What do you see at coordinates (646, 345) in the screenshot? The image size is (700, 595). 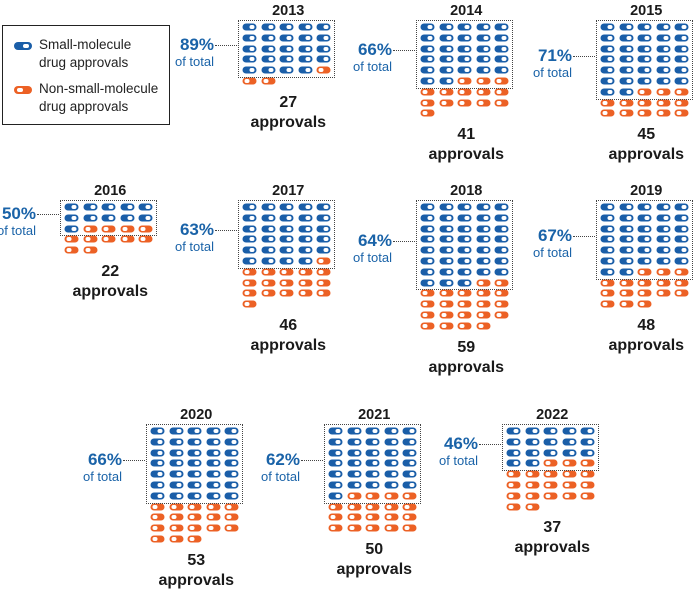 I see `total-suffix-2019: approvals` at bounding box center [646, 345].